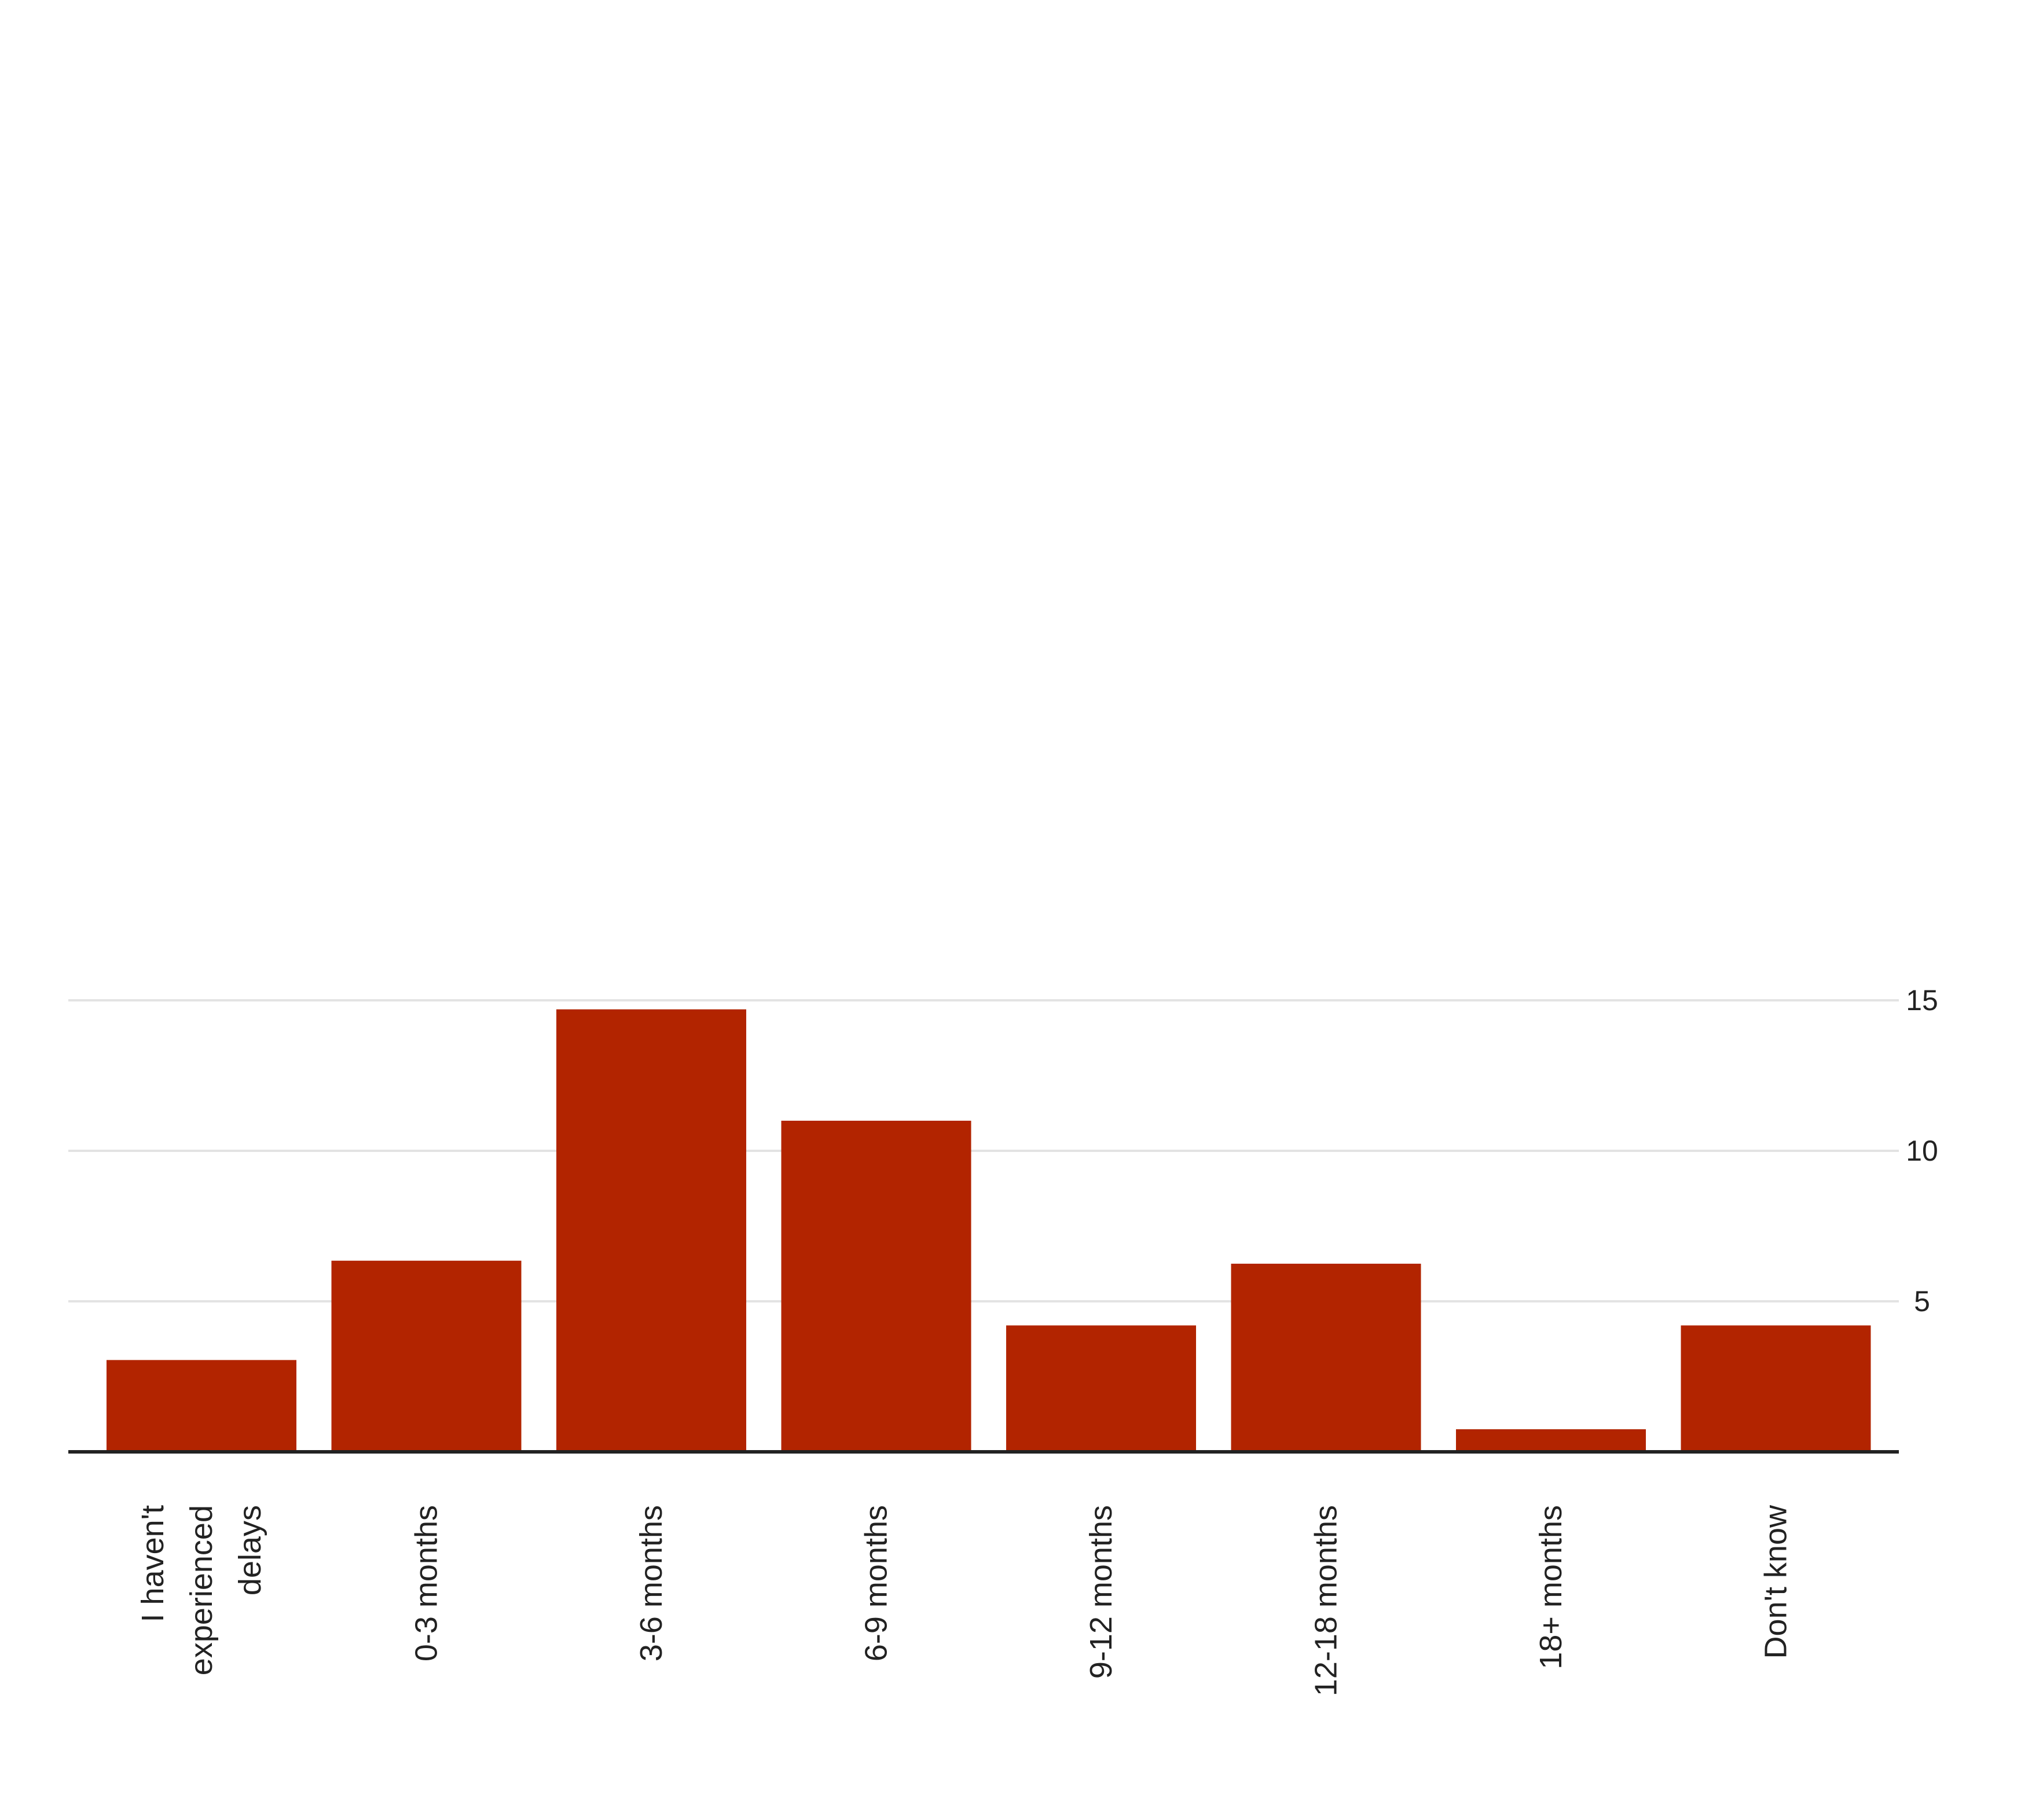 This screenshot has height=1820, width=2032. I want to click on x-category-label-line: Don't know, so click(1776, 1581).